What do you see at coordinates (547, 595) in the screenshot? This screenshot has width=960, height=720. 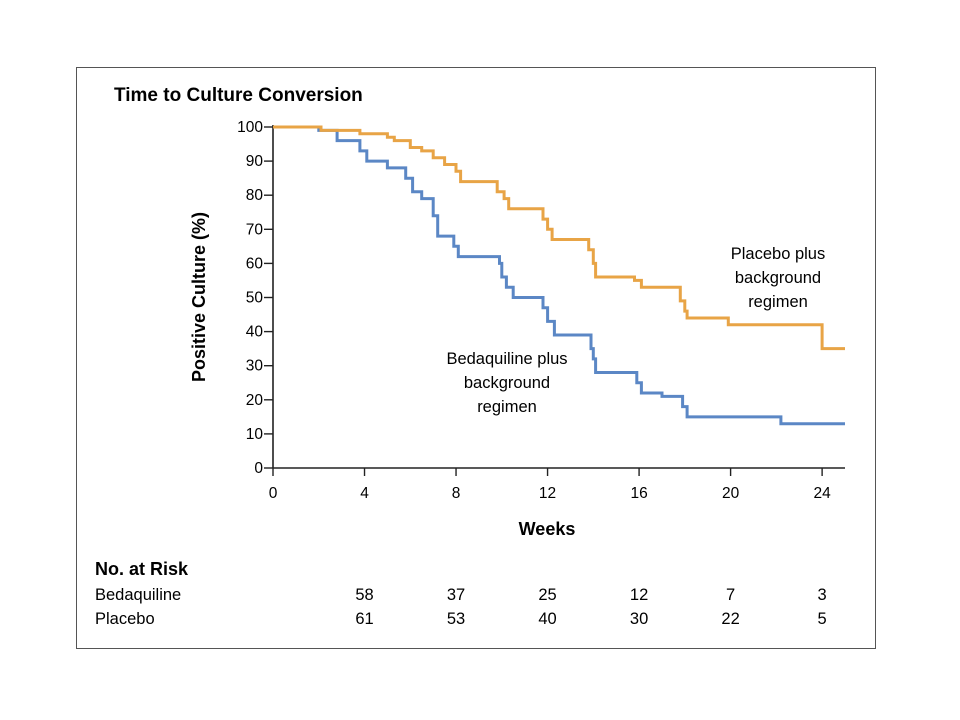 I see `risk-value: 25` at bounding box center [547, 595].